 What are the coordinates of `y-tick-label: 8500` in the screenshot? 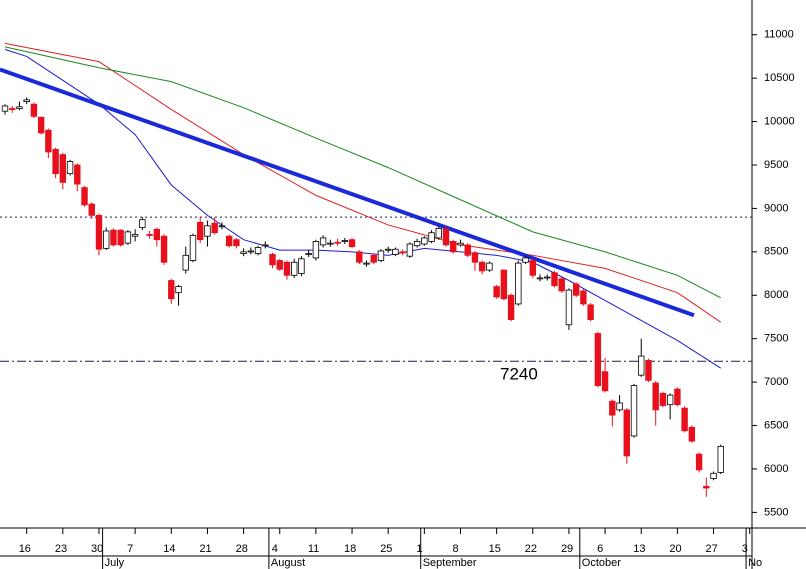 It's located at (776, 252).